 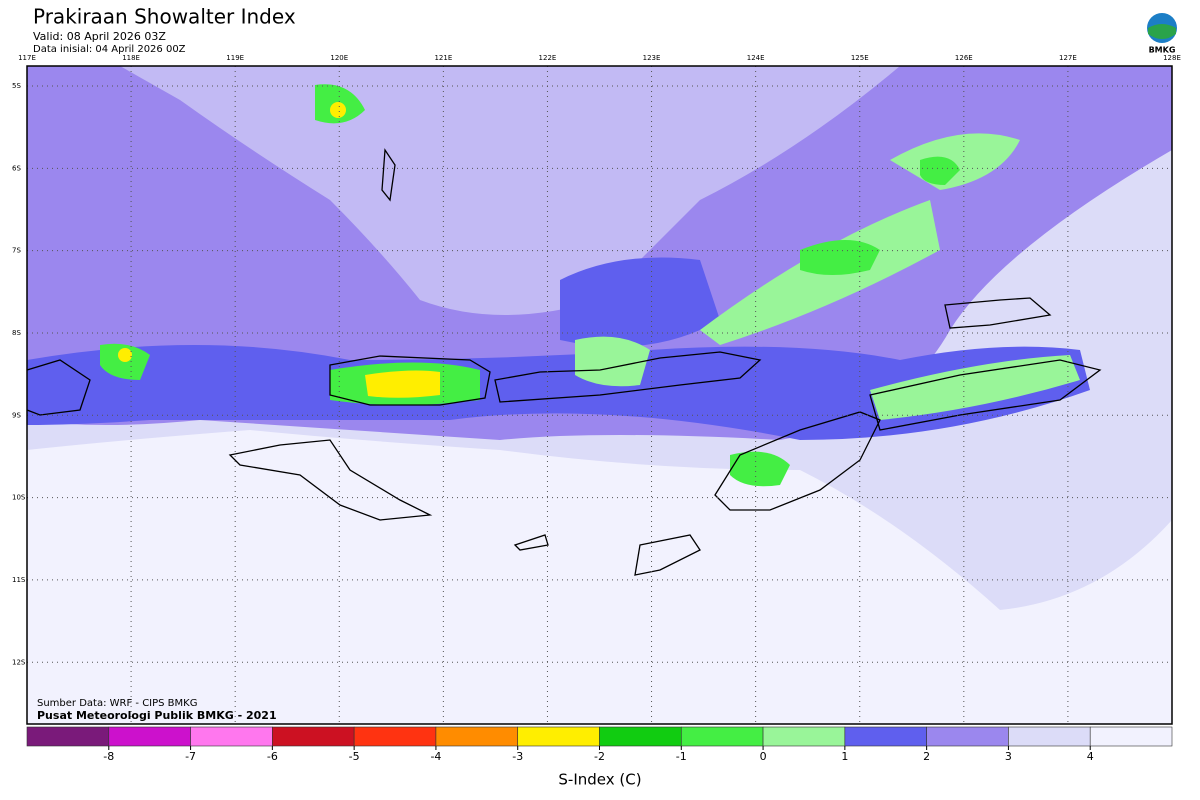 I want to click on lat-label: 7S, so click(x=16, y=251).